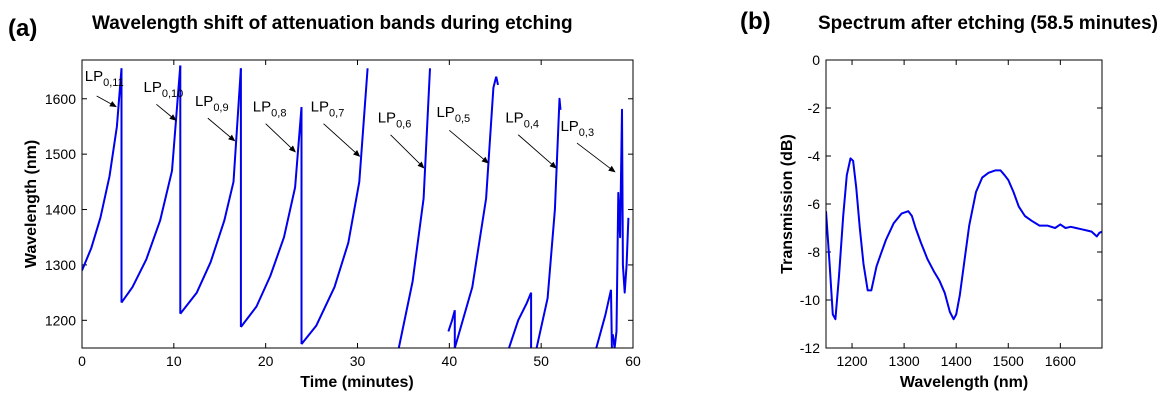  I want to click on panel-a-ytick-label: 1200, so click(60, 320).